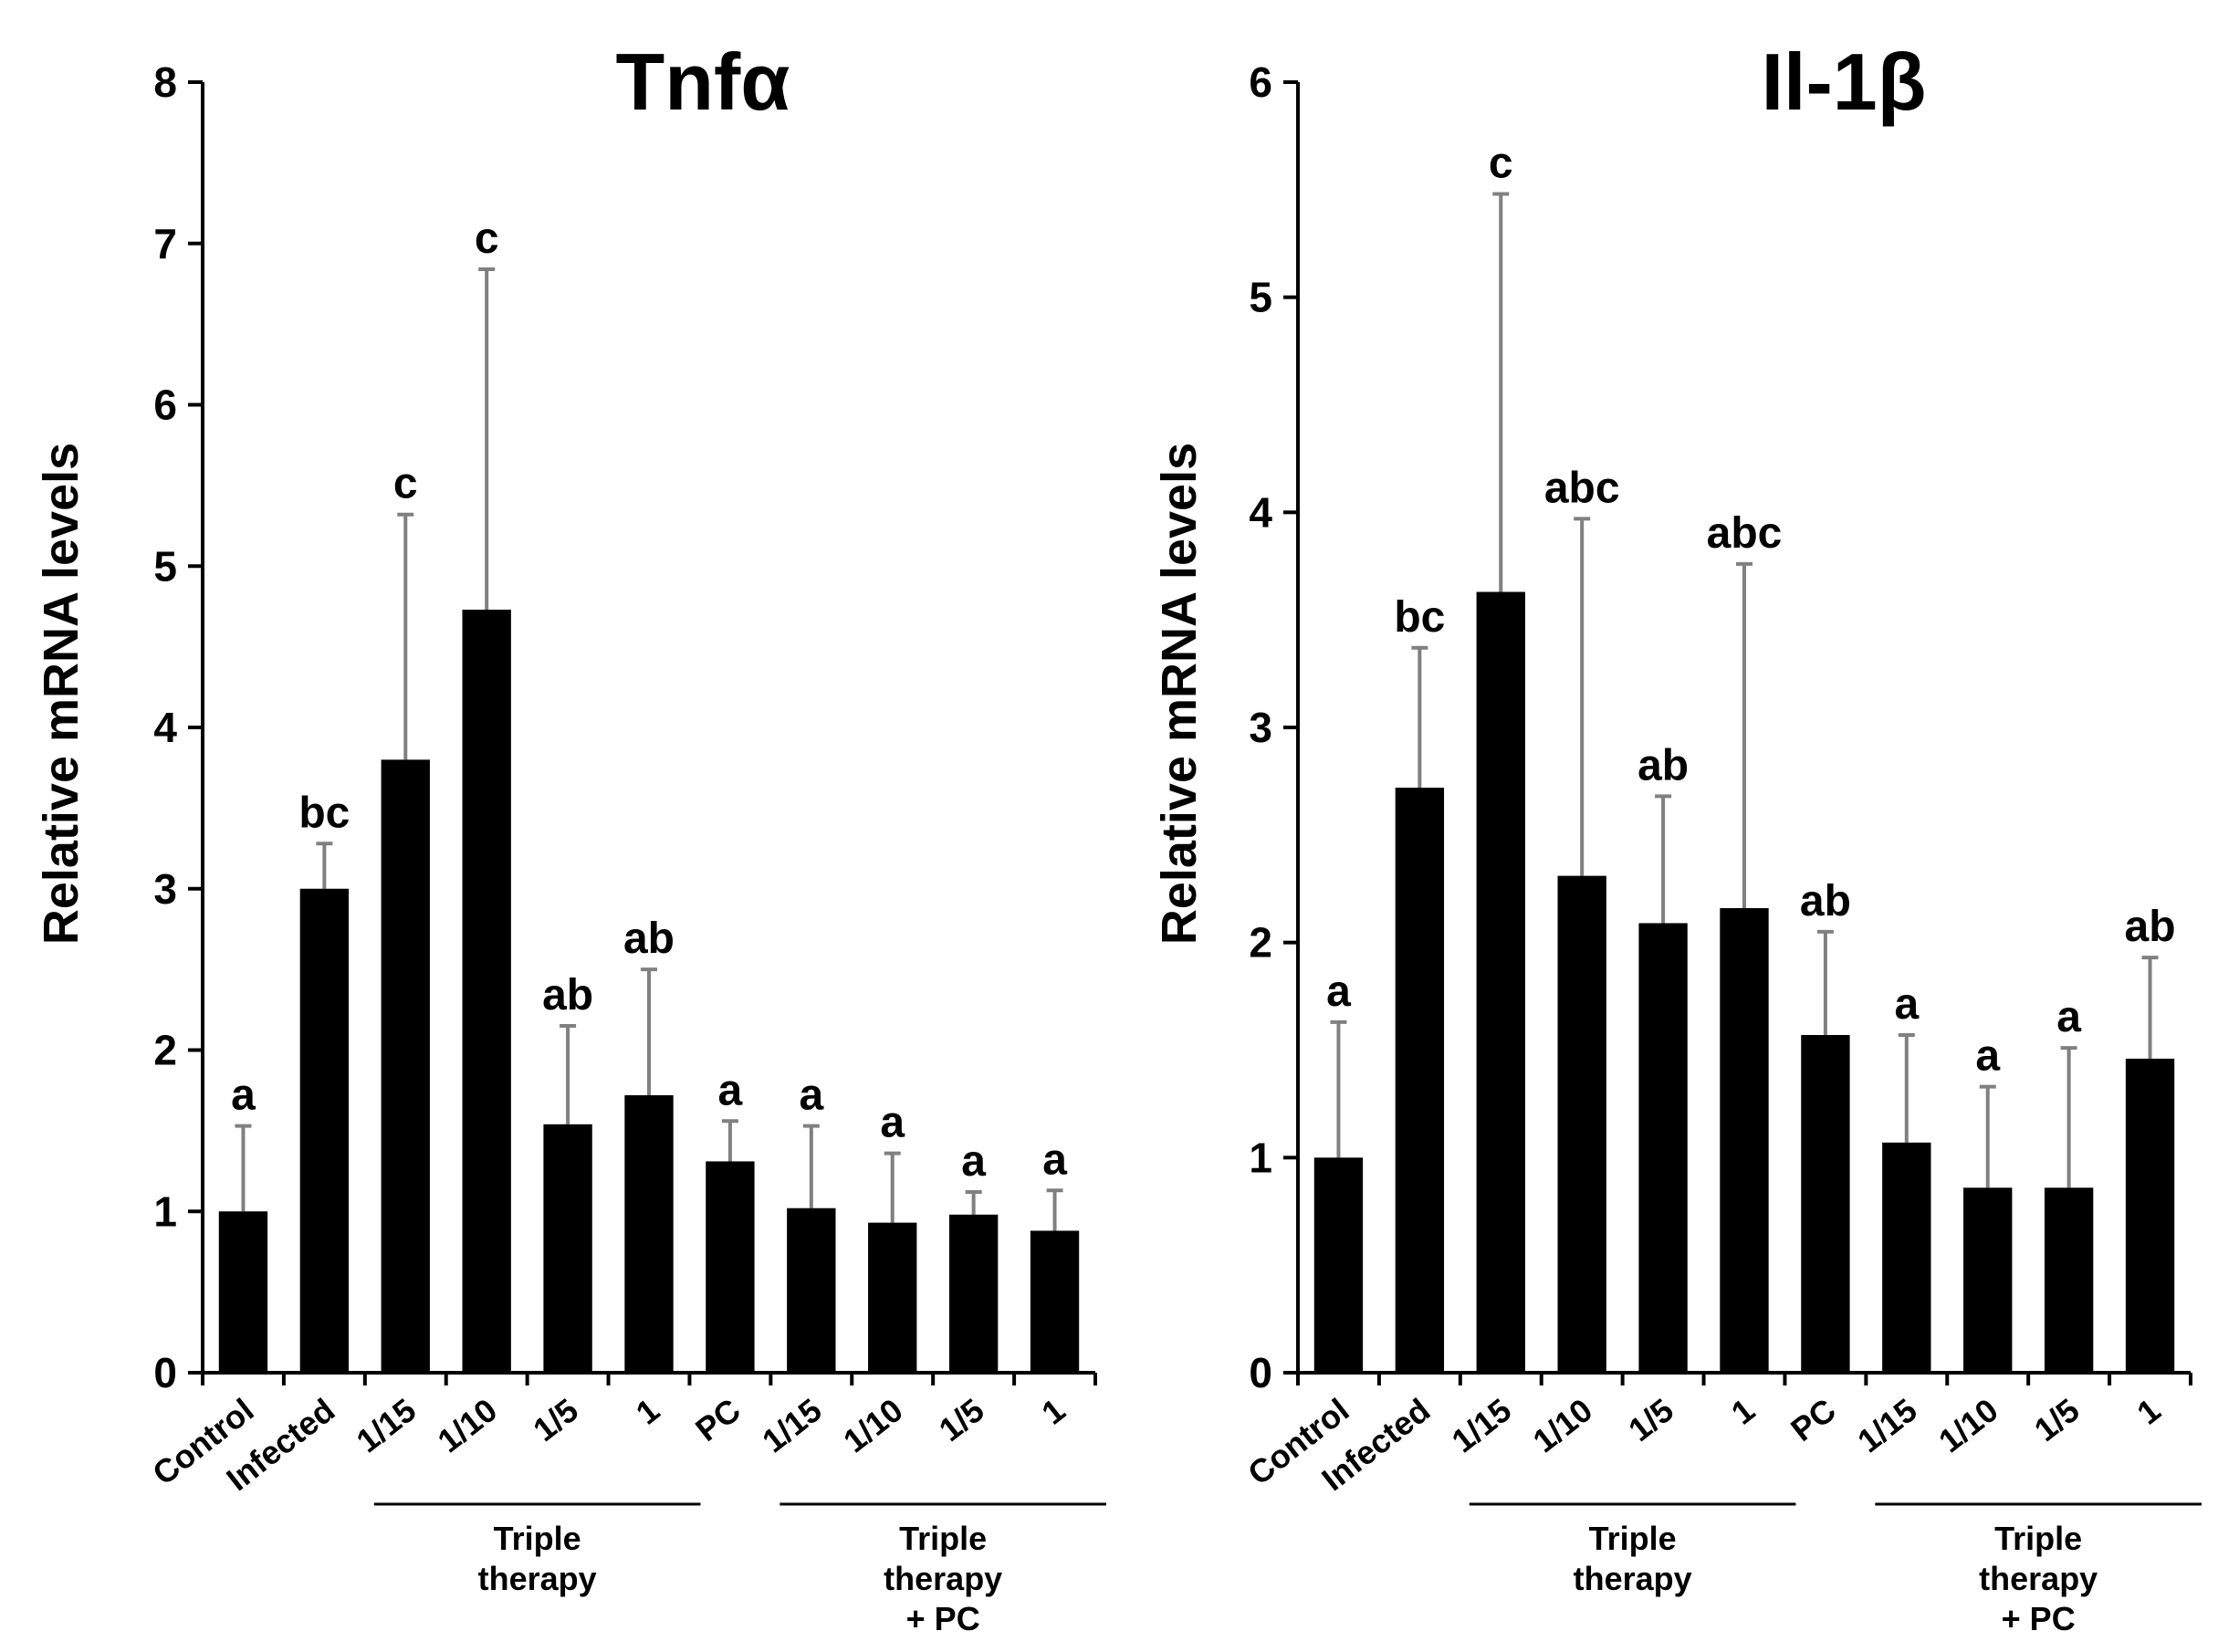 This screenshot has height=1652, width=2218. I want to click on y-tick-label: 8, so click(165, 82).